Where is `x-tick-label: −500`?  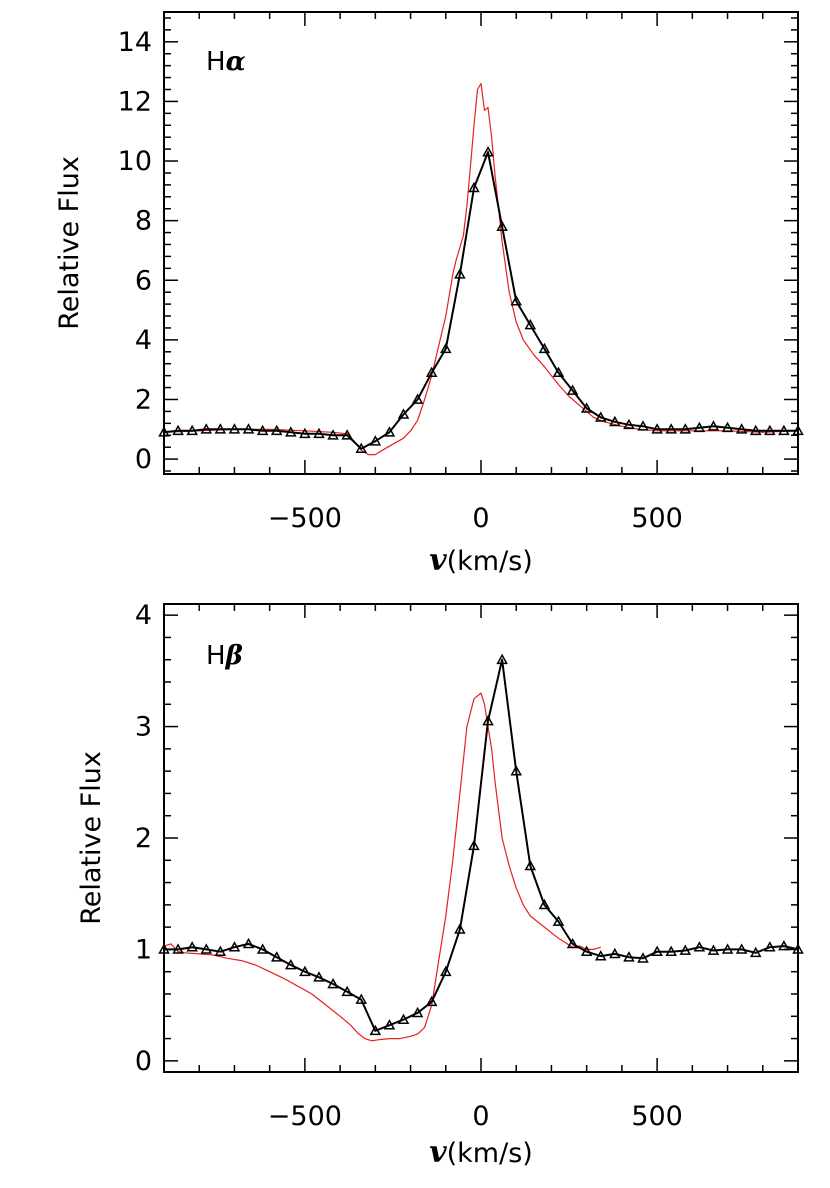 x-tick-label: −500 is located at coordinates (305, 1116).